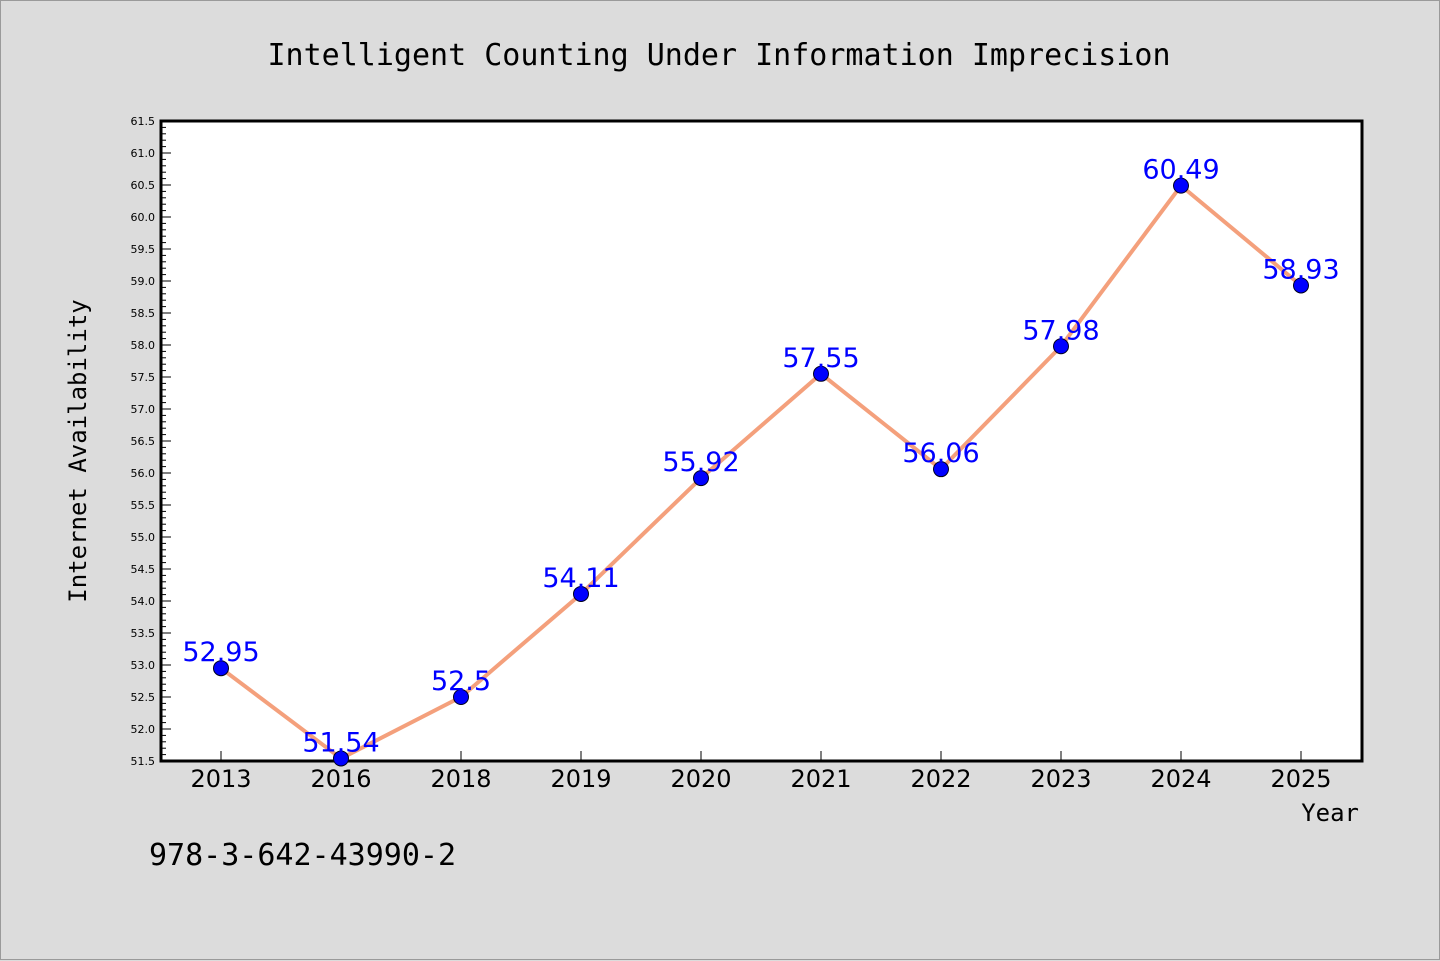  What do you see at coordinates (1300, 269) in the screenshot?
I see `data-label: 58.93` at bounding box center [1300, 269].